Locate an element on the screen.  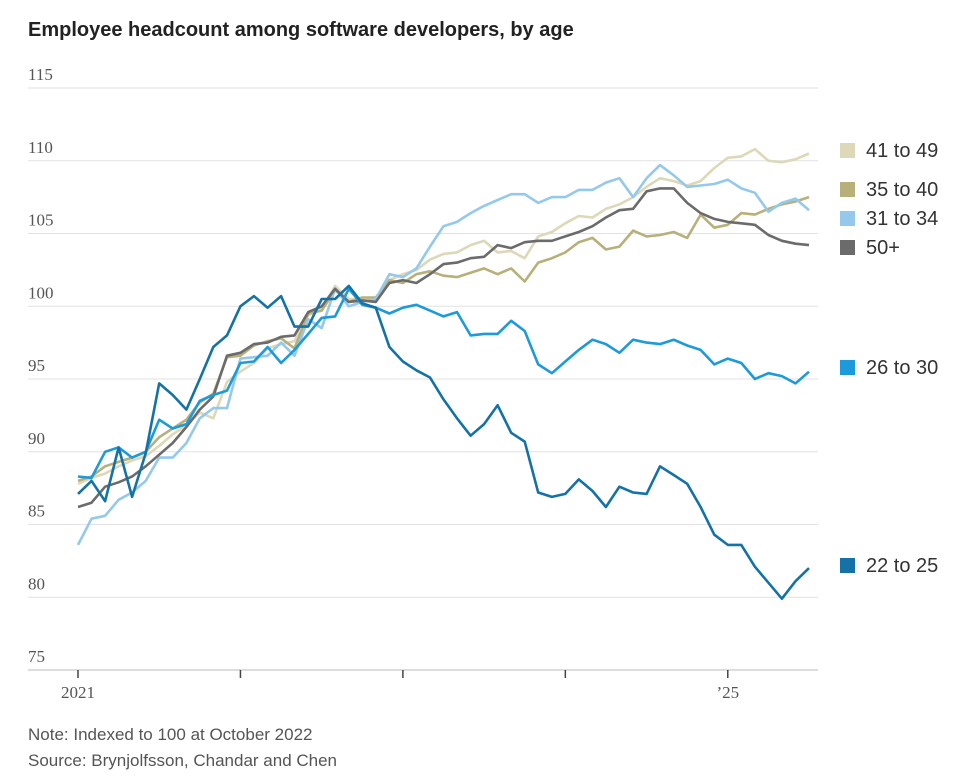
legend-label: 22 to 25 is located at coordinates (902, 566).